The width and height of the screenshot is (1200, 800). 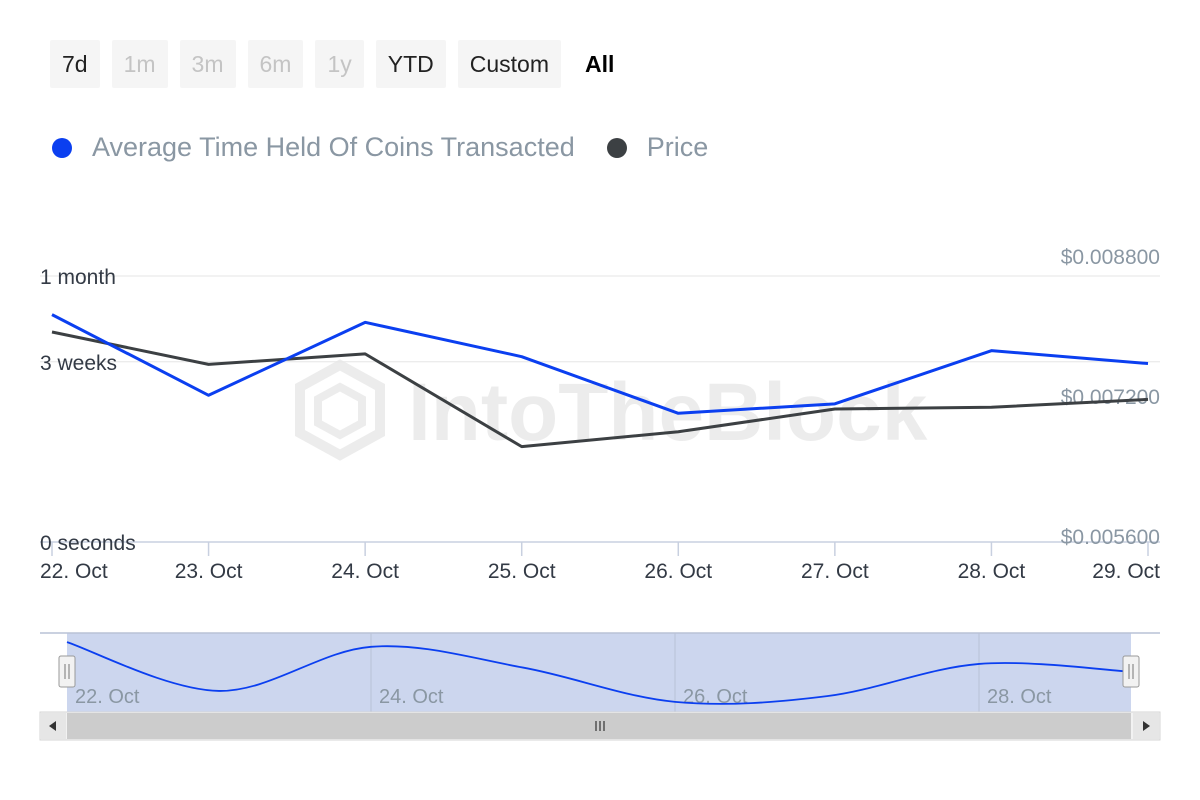 What do you see at coordinates (1110, 537) in the screenshot?
I see `y-right-tick-label: $0.005600` at bounding box center [1110, 537].